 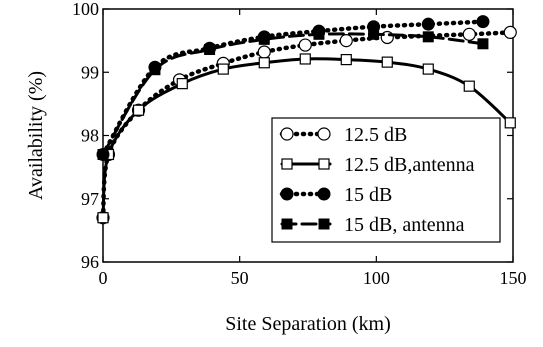 What do you see at coordinates (103, 278) in the screenshot?
I see `x-tick-label: 0` at bounding box center [103, 278].